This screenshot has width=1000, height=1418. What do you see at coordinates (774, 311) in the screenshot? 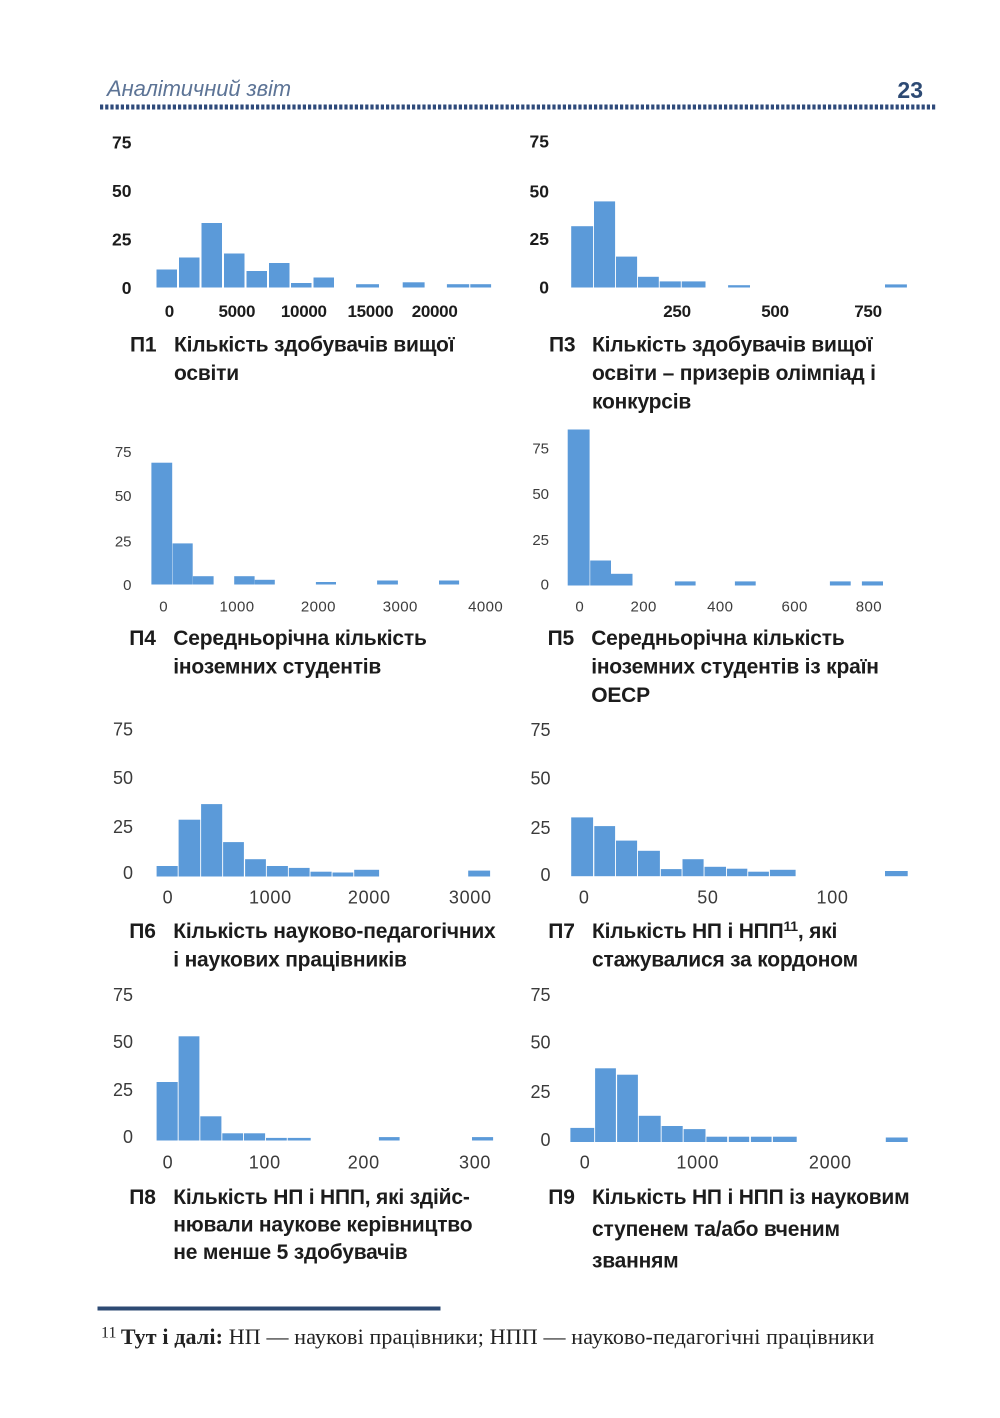
I see `svg-text: 500` at bounding box center [774, 311].